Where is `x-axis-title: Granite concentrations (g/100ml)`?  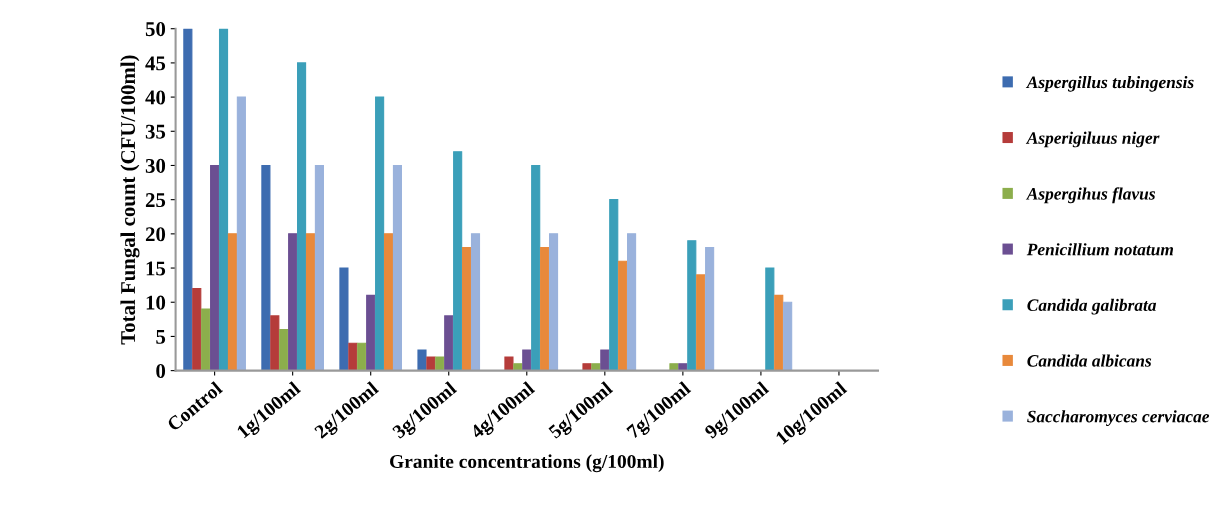
x-axis-title: Granite concentrations (g/100ml) is located at coordinates (527, 463).